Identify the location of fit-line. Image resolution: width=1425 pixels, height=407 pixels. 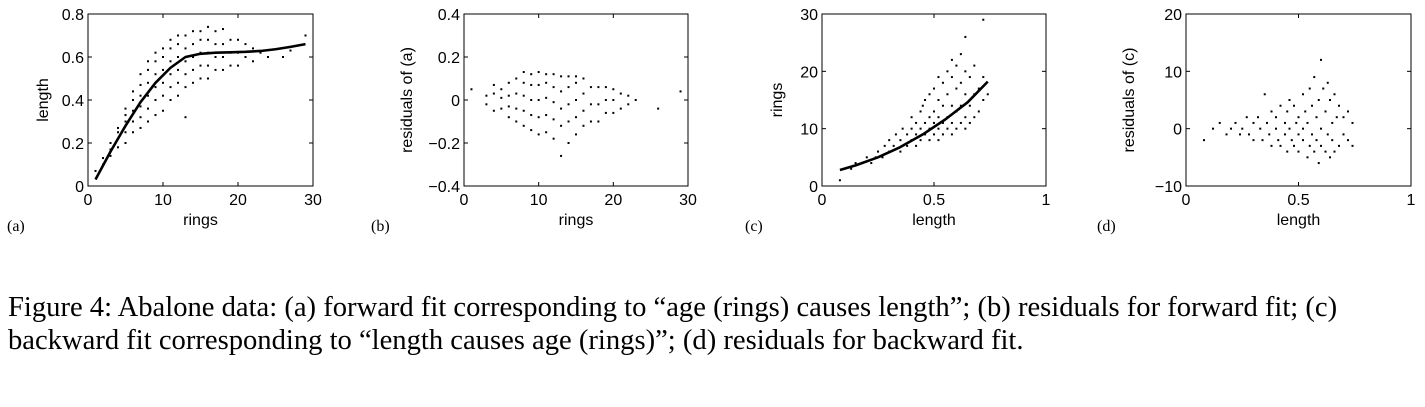
(200, 111).